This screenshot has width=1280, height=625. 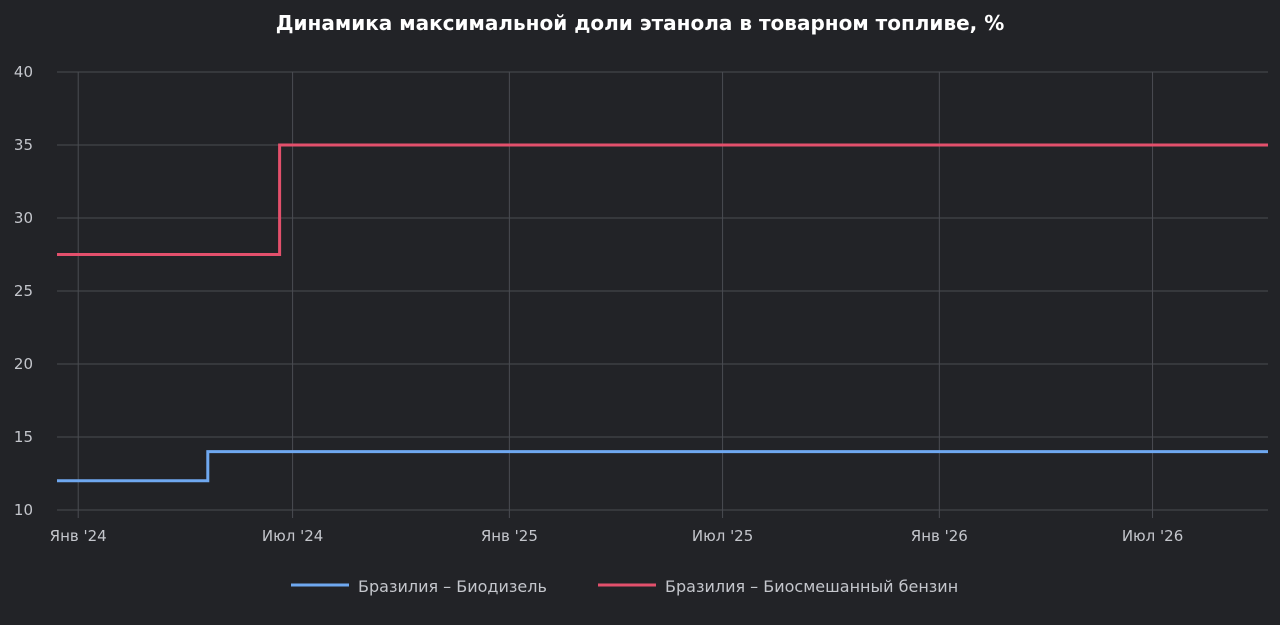 I want to click on y-tick-label: 10, so click(x=23, y=510).